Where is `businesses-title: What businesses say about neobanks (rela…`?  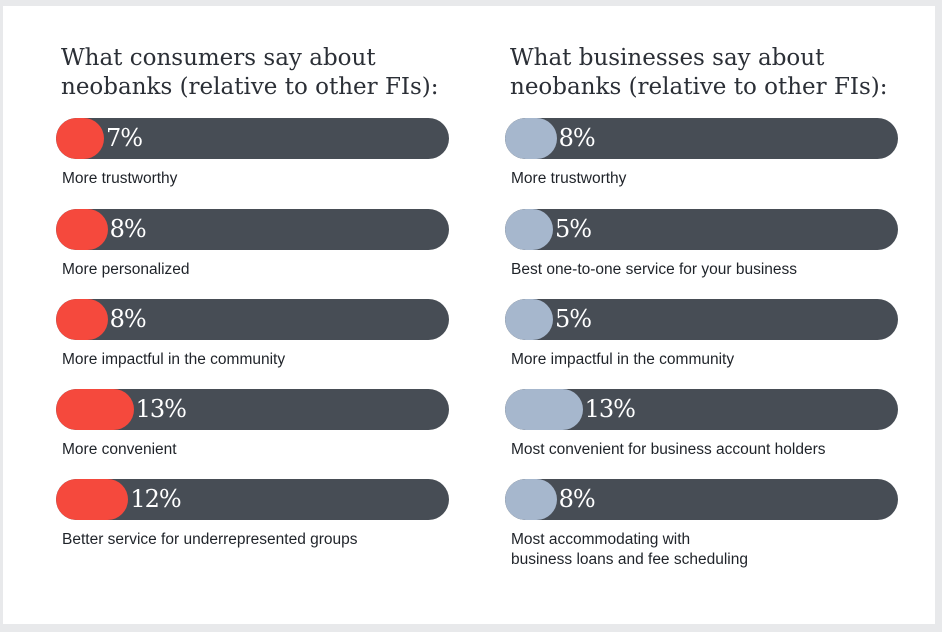
businesses-title: What businesses say about neobanks (rela… is located at coordinates (699, 72).